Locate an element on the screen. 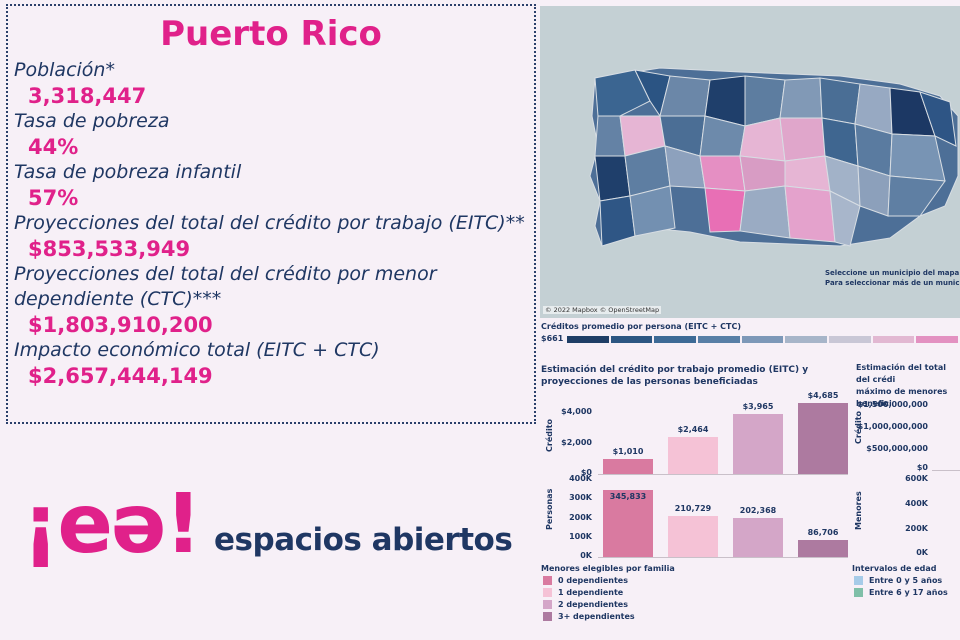  map-instruction-line2: Para seleccionar más de un municipi is located at coordinates (892, 283).